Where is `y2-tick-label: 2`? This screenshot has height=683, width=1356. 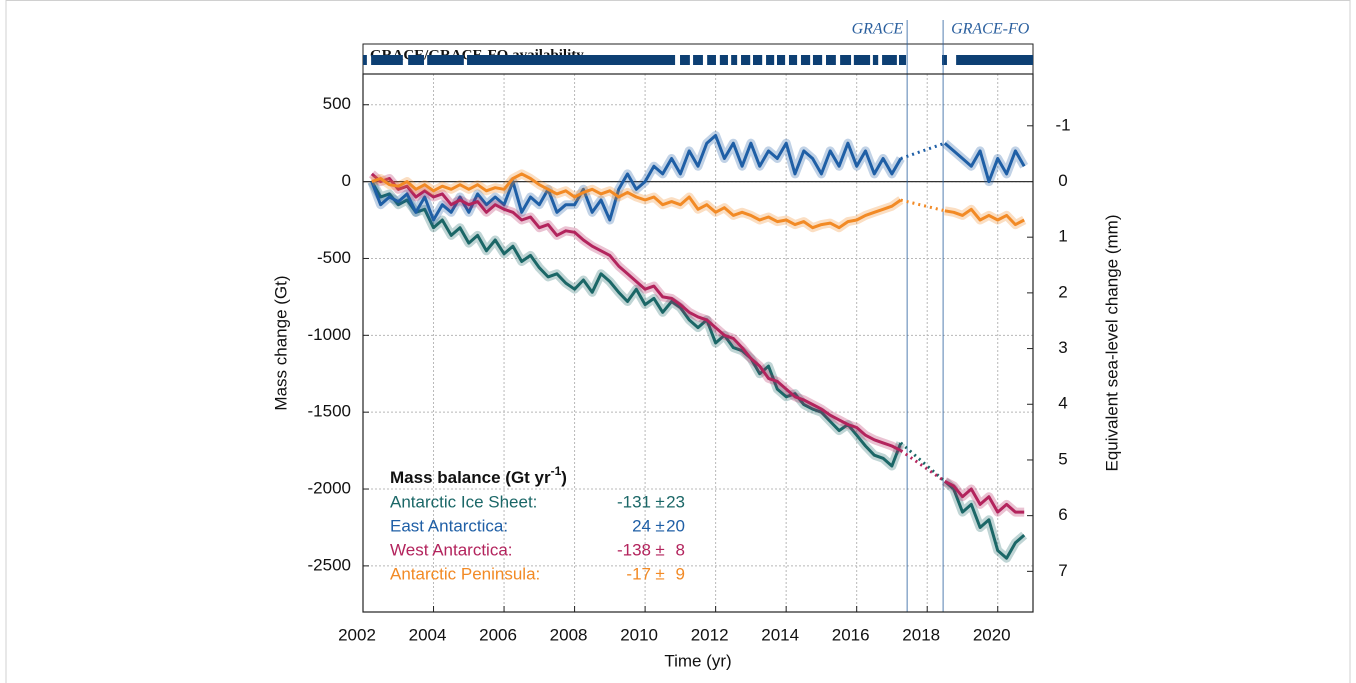
y2-tick-label: 2 is located at coordinates (1062, 291).